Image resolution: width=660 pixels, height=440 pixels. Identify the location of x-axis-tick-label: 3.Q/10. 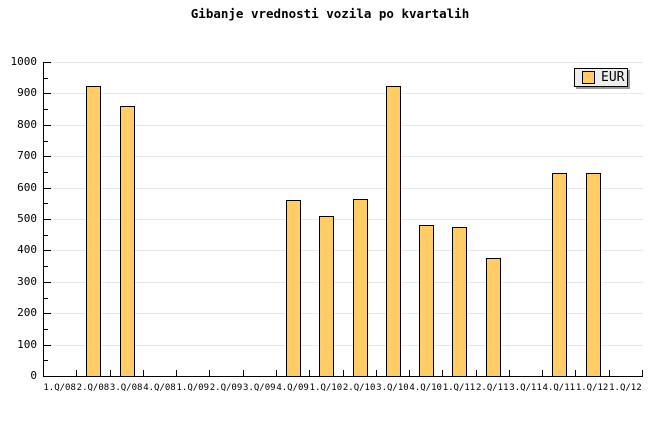
(392, 388).